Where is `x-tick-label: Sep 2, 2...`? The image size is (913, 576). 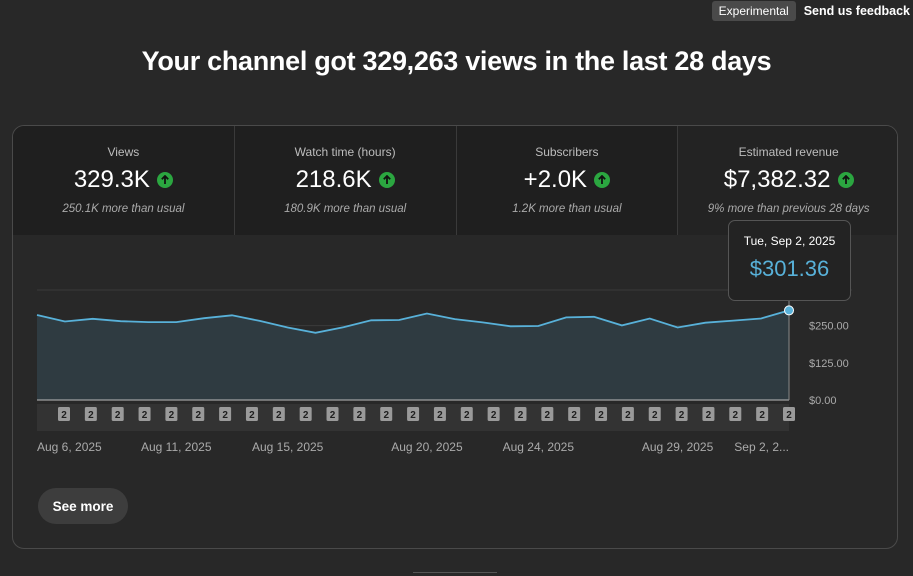
x-tick-label: Sep 2, 2... is located at coordinates (761, 447).